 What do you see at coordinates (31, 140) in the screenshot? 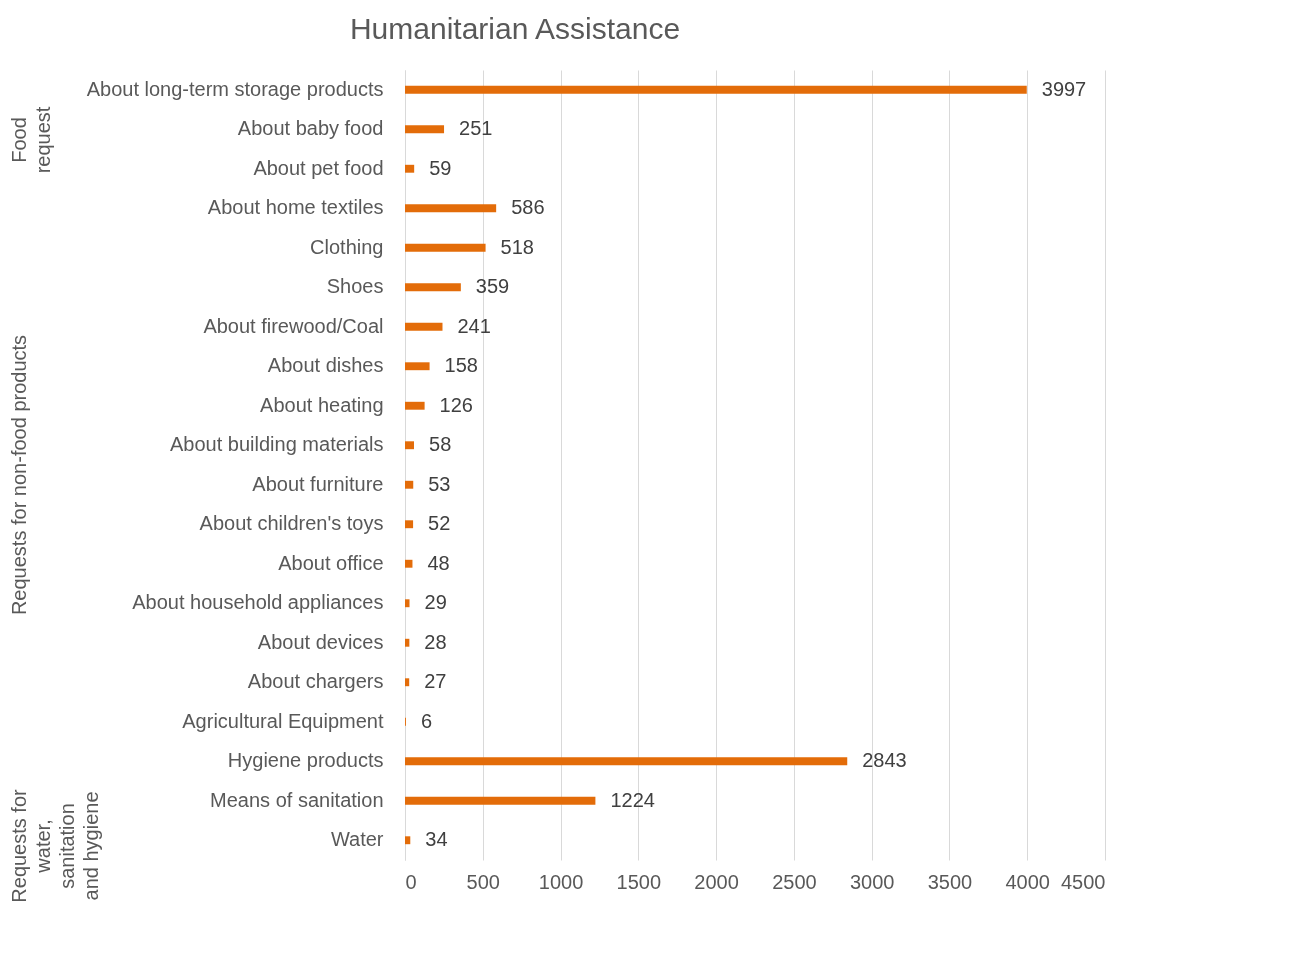
I see `text: Food request` at bounding box center [31, 140].